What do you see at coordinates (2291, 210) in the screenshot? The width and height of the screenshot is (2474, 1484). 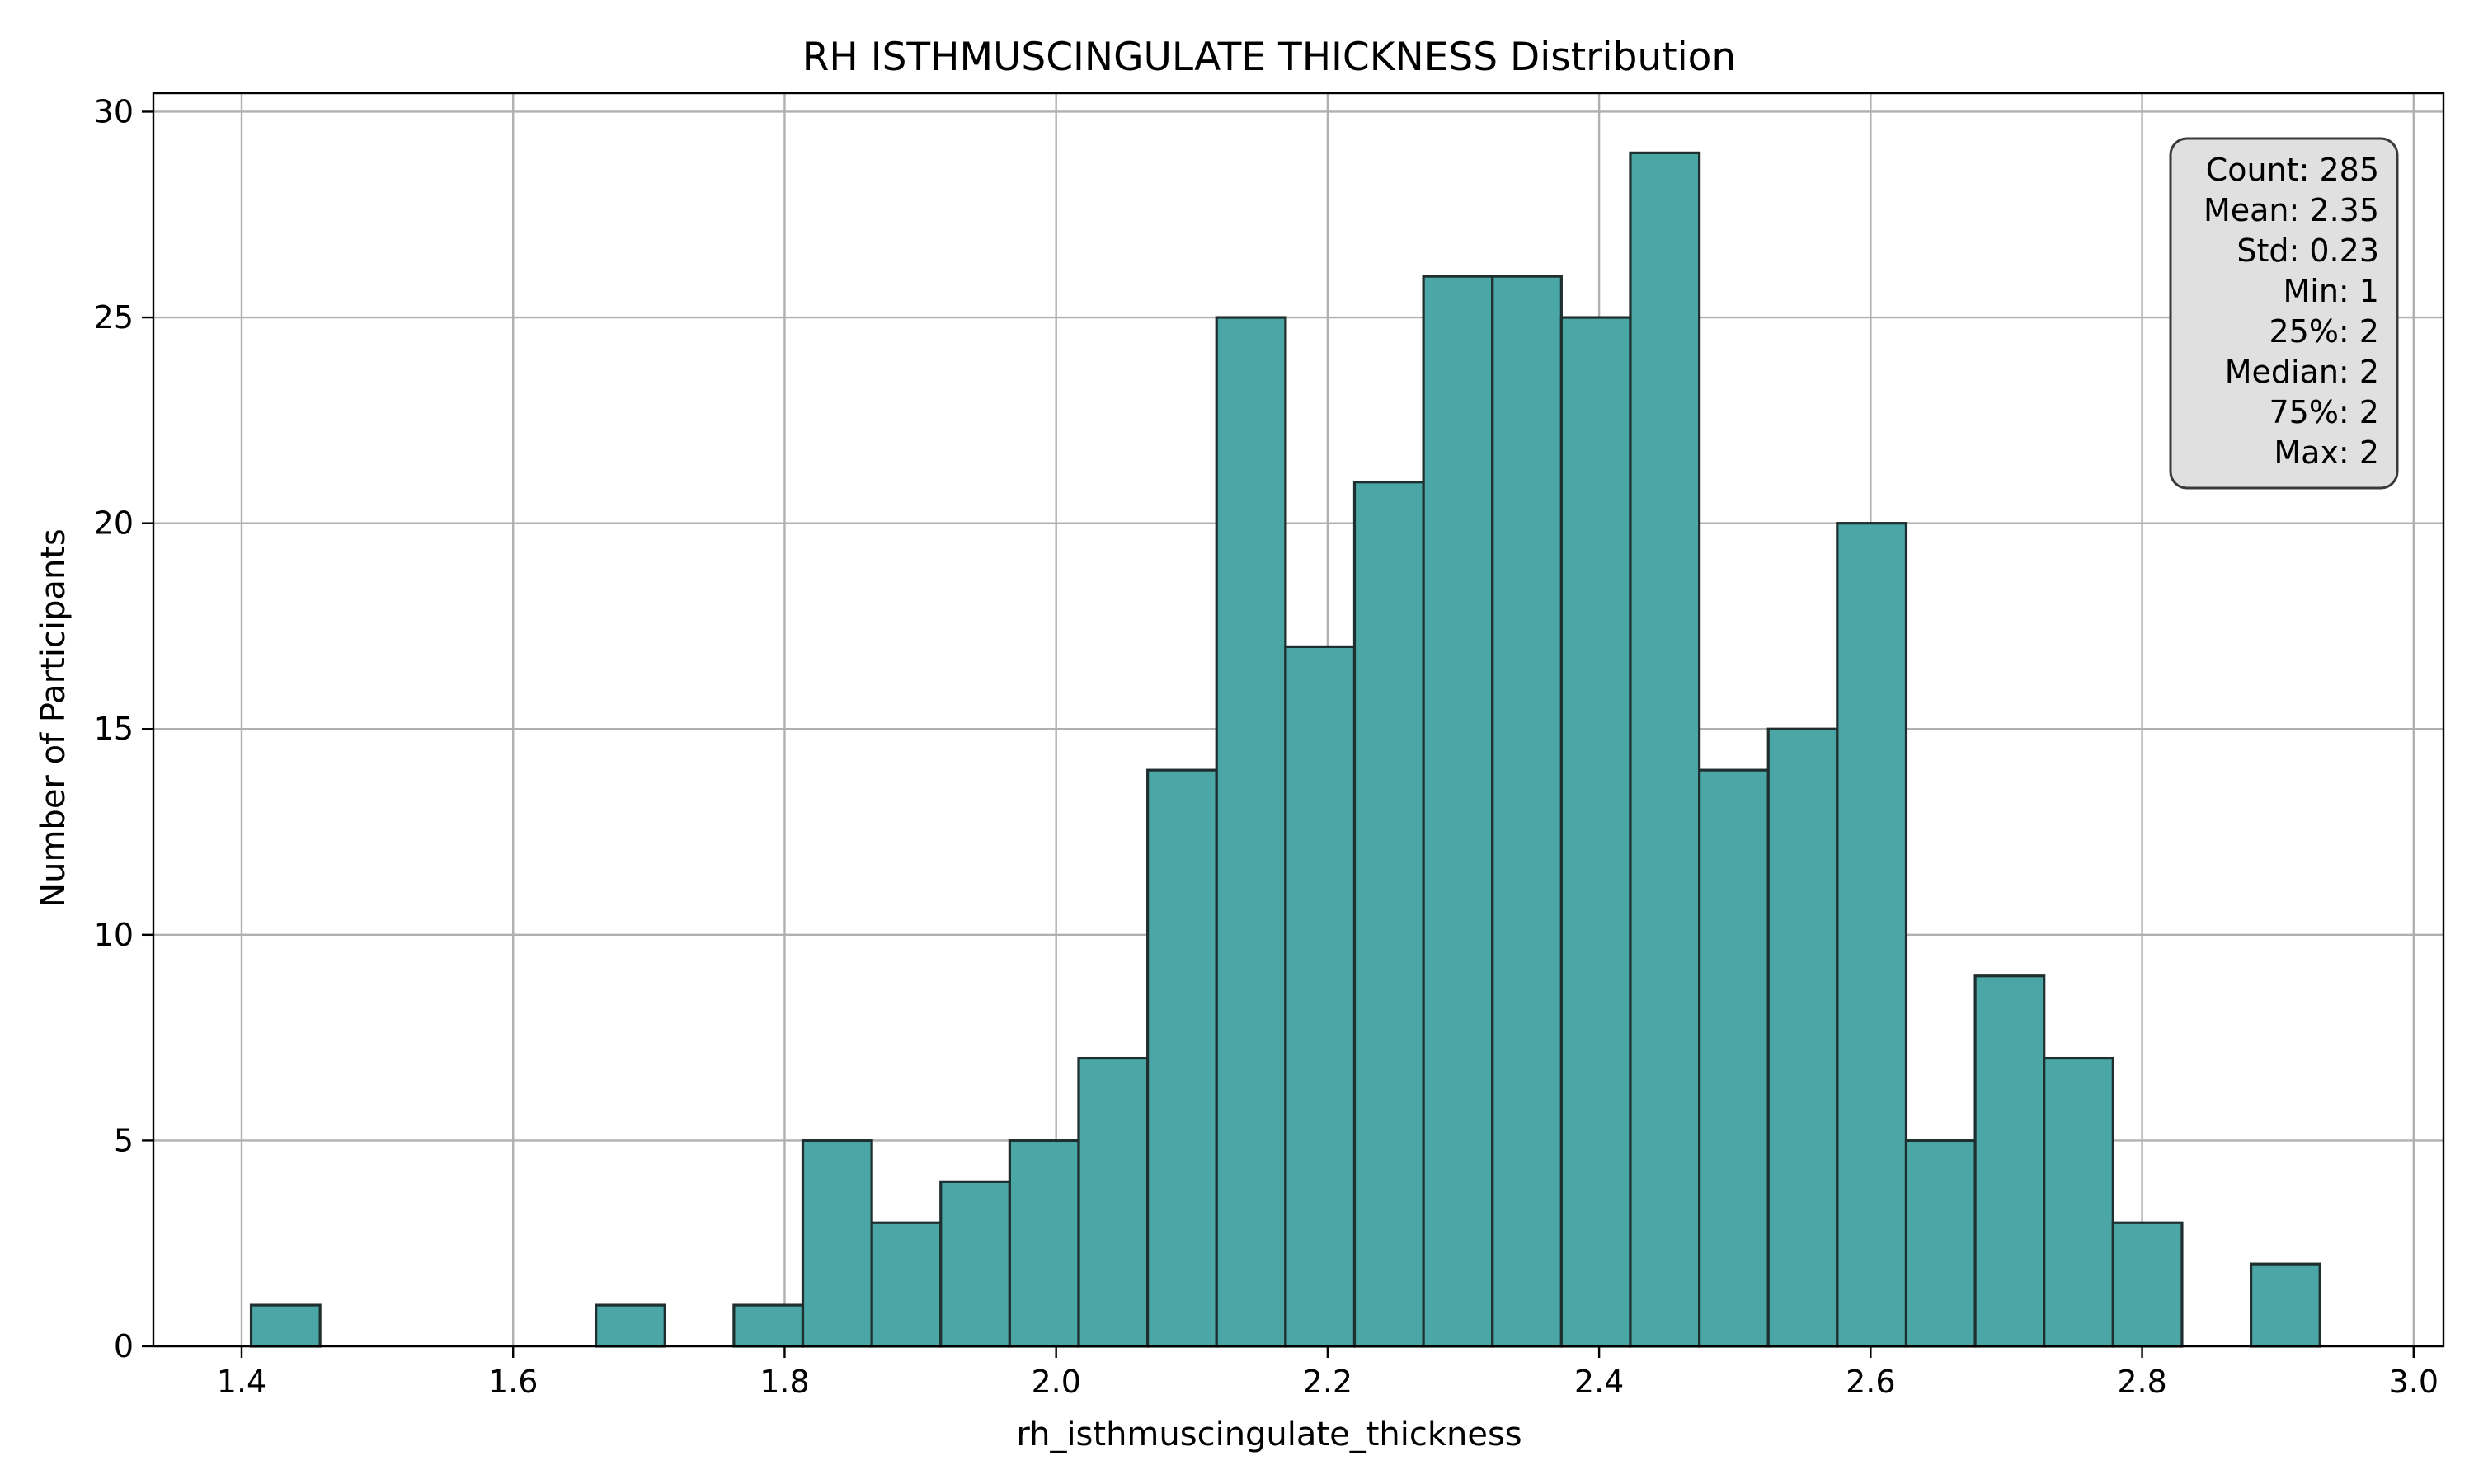 I see `stats-line: Mean: 2.35` at bounding box center [2291, 210].